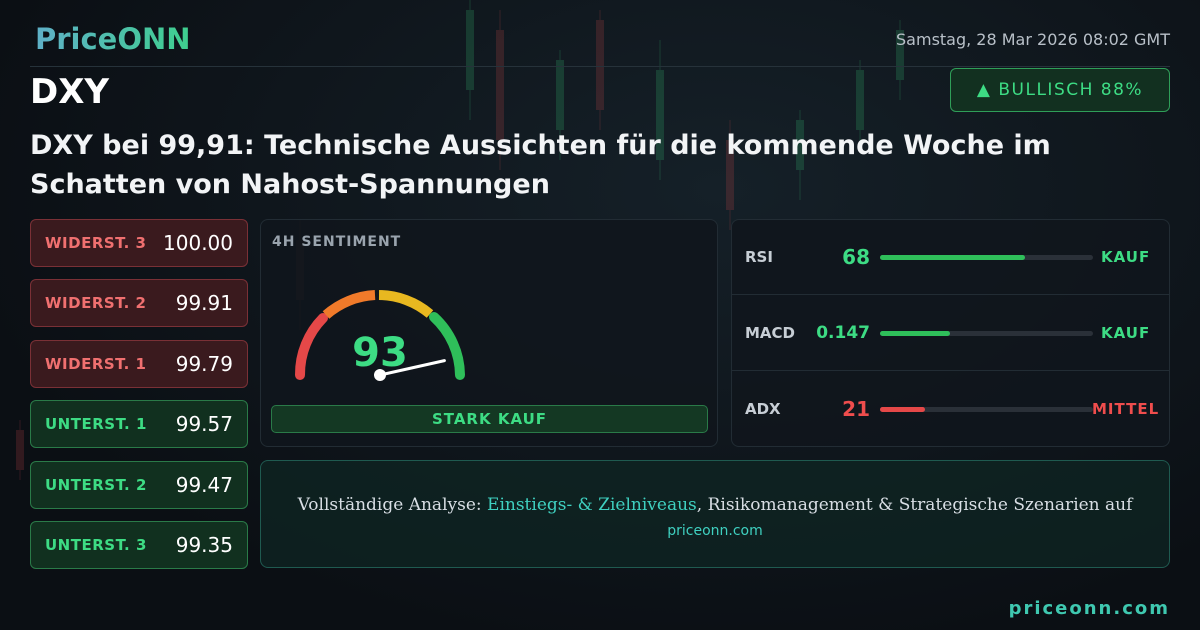 The image size is (1200, 630). Describe the element at coordinates (389, 505) in the screenshot. I see `cta-before: Vollständige Analyse:` at that location.